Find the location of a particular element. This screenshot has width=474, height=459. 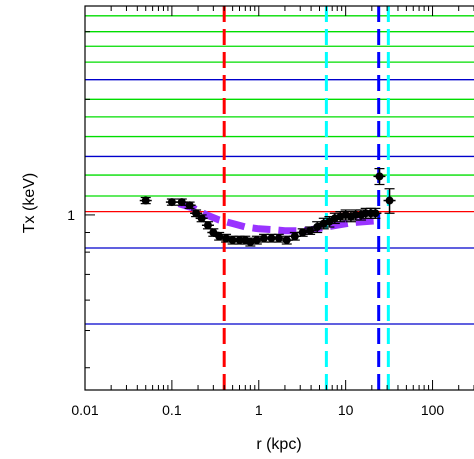

x-tick-label: 0.1 is located at coordinates (172, 410).